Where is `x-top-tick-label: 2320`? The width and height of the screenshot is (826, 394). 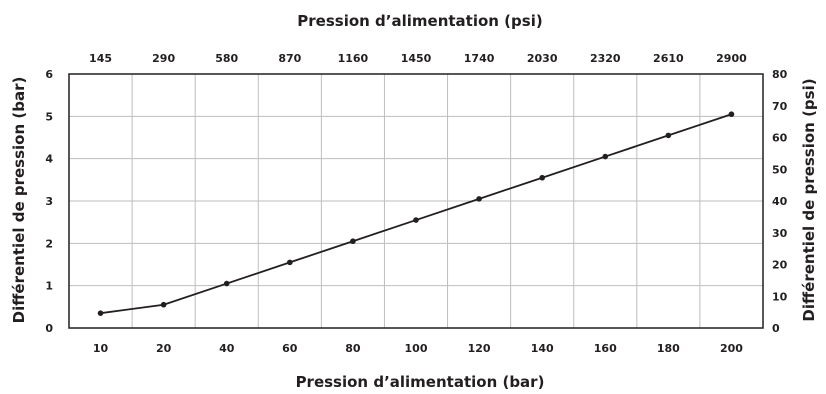
x-top-tick-label: 2320 is located at coordinates (605, 58).